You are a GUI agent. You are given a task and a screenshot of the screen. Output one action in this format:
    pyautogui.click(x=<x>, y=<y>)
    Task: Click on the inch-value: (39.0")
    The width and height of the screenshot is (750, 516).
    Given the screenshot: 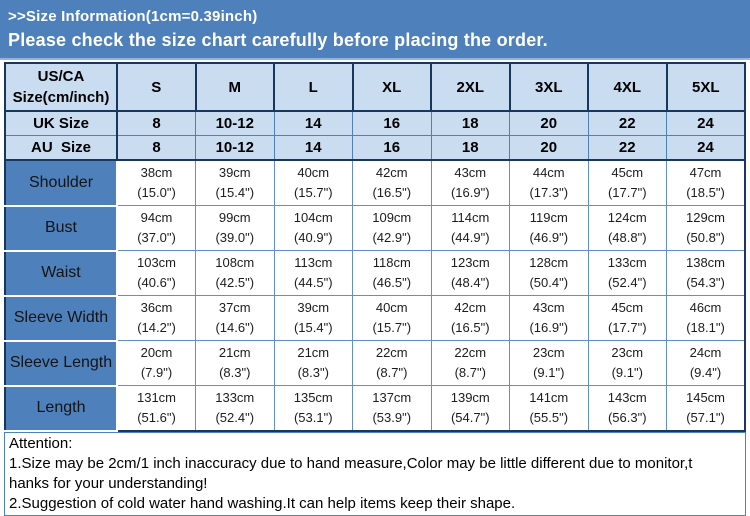 What is the action you would take?
    pyautogui.click(x=235, y=237)
    